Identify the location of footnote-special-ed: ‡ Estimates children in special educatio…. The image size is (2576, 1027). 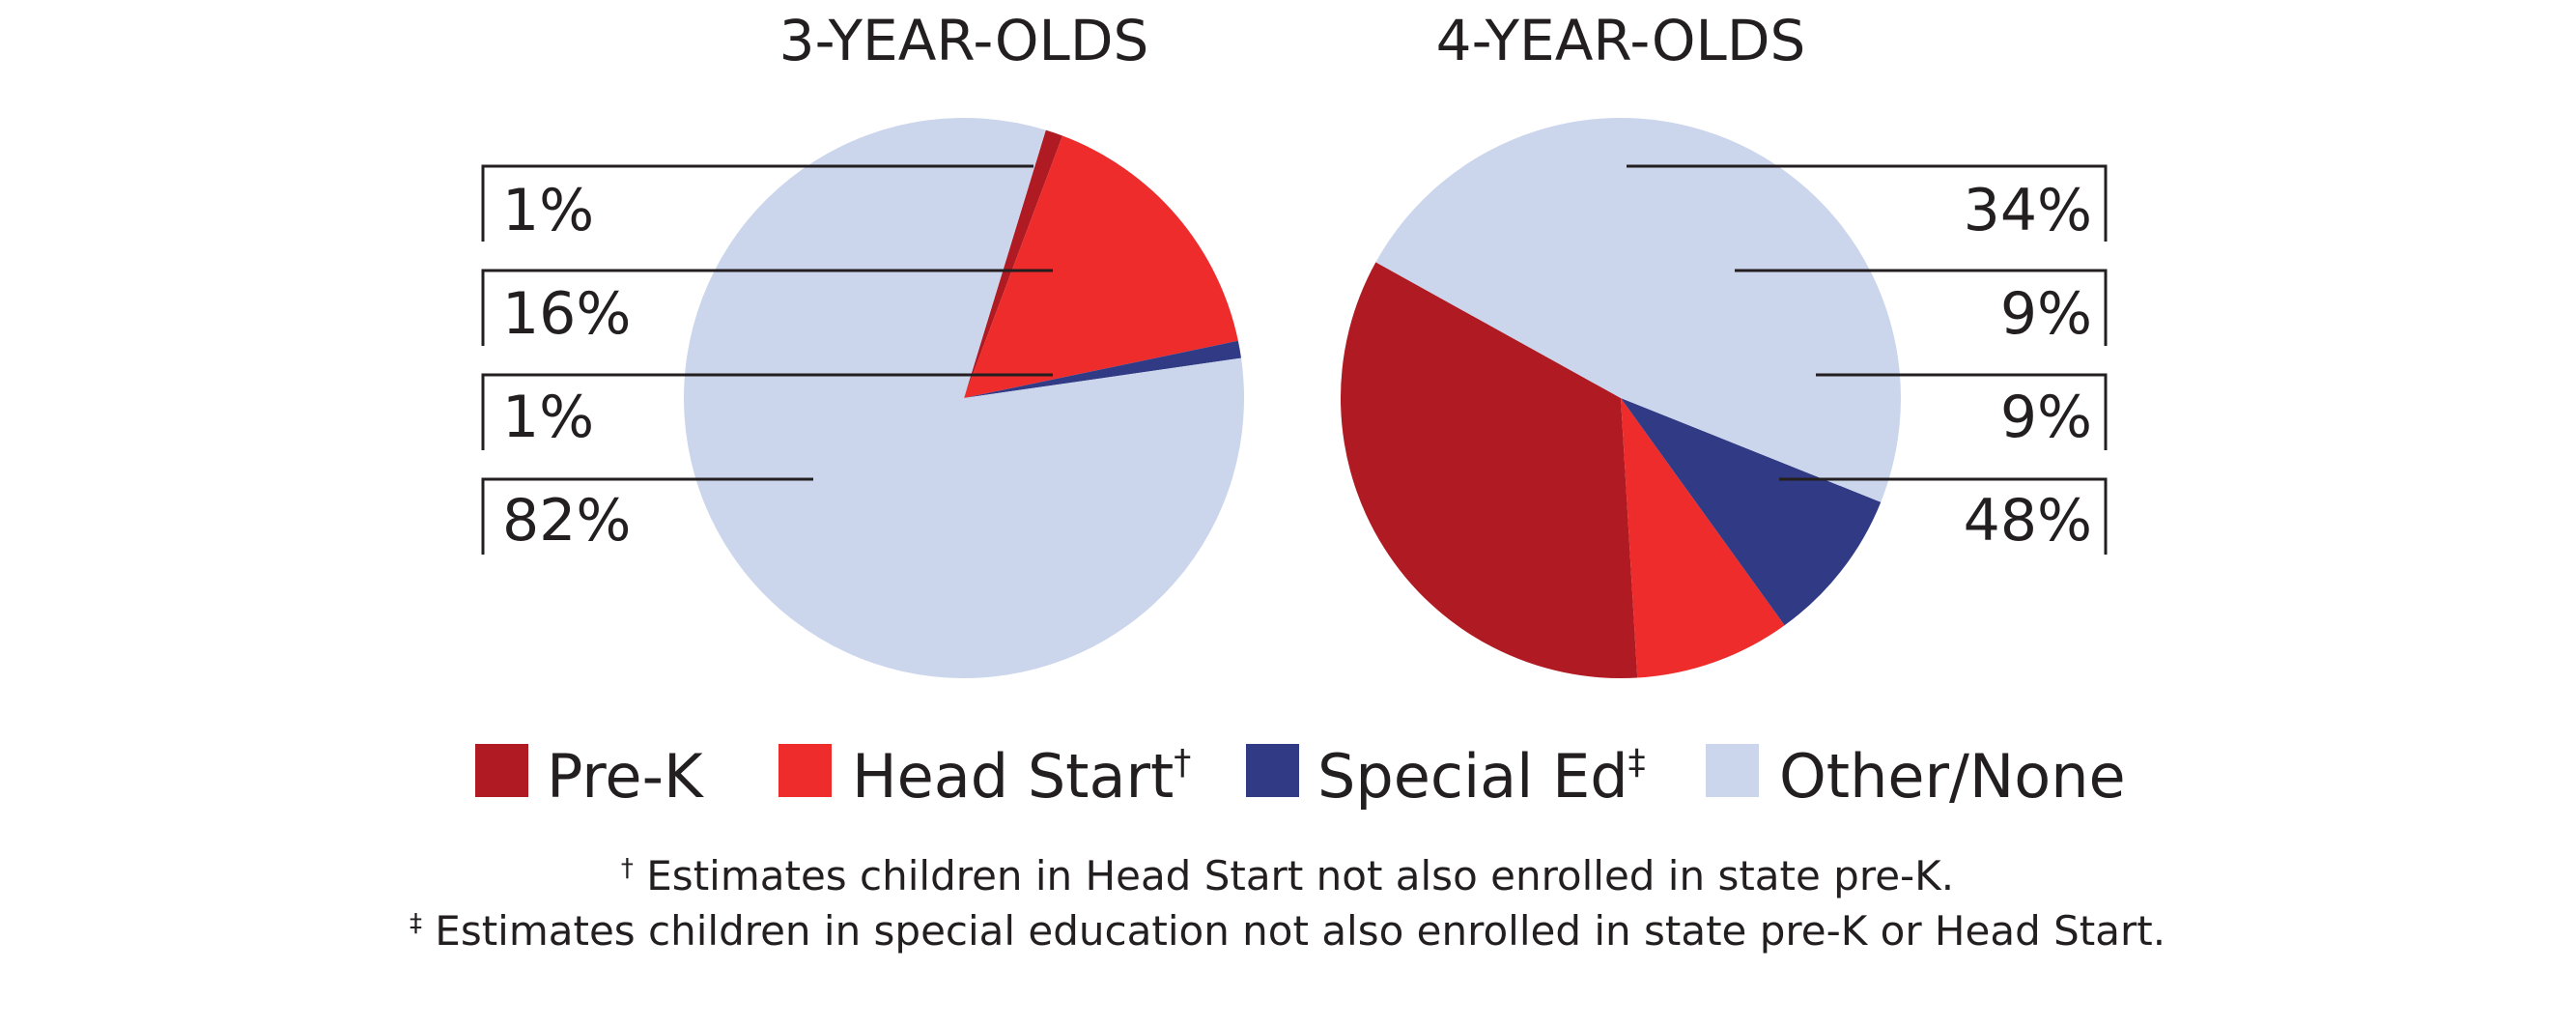
(1288, 931).